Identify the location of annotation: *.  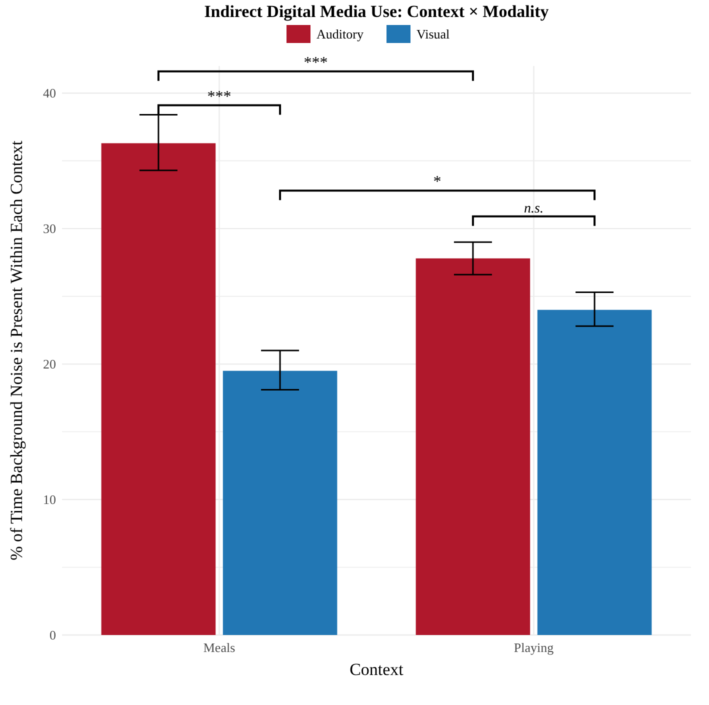
(437, 182).